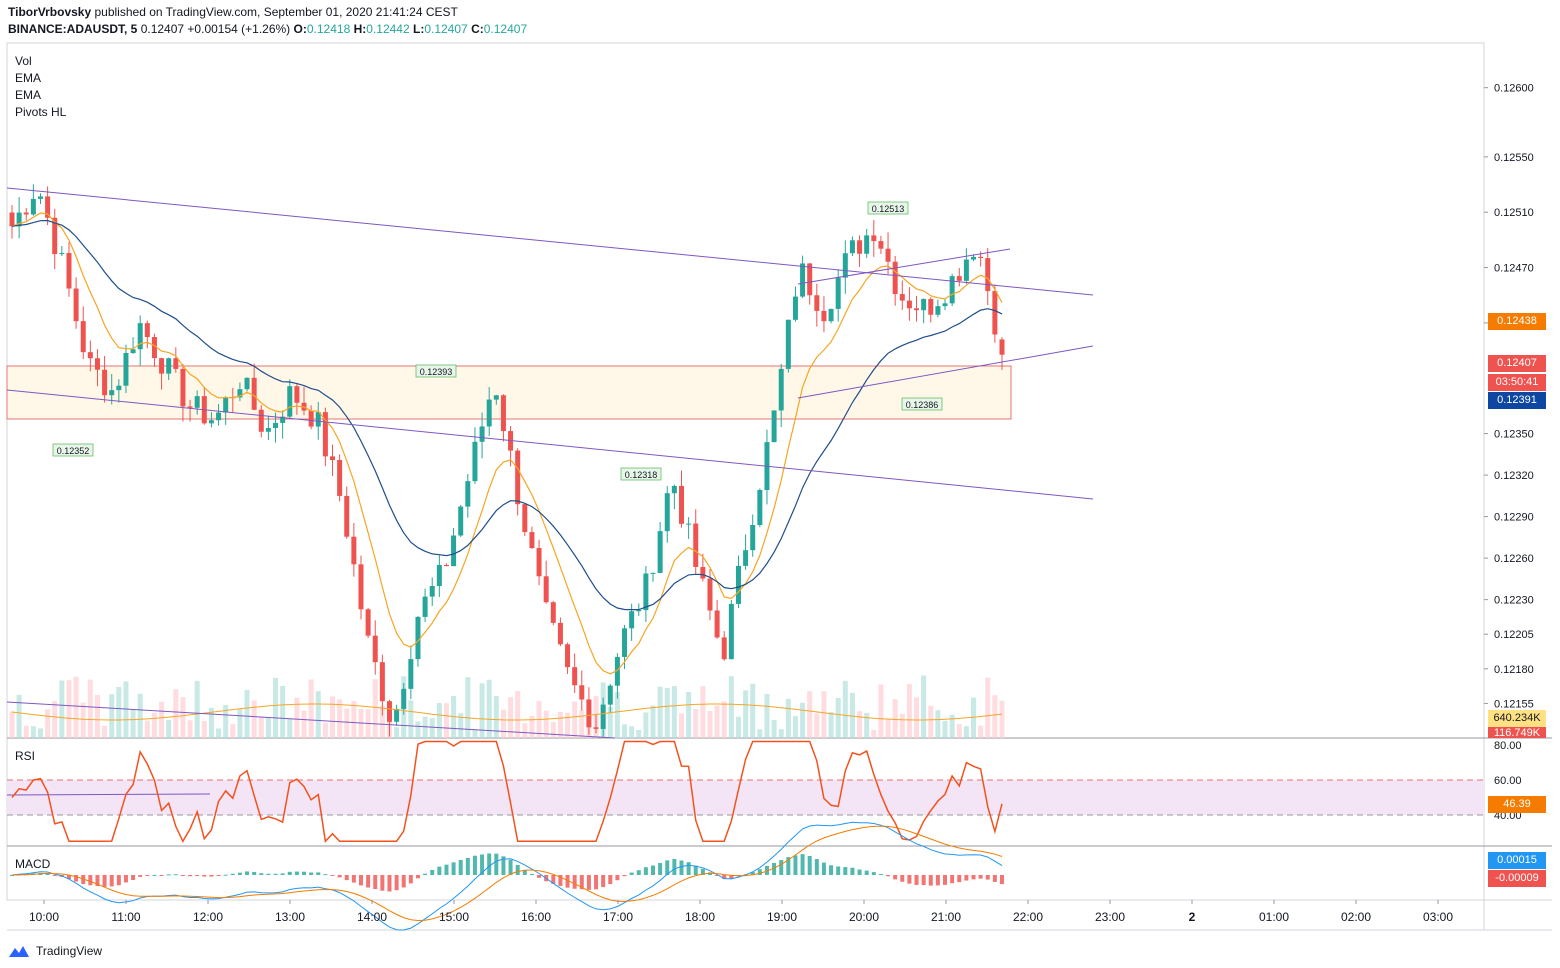  I want to click on time-tick-label: 03:00, so click(1438, 917).